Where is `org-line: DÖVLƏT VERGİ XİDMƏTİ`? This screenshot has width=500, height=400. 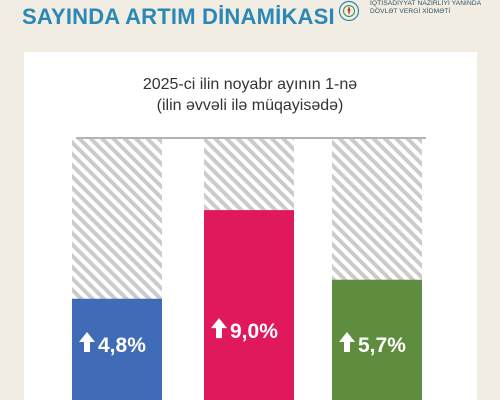 org-line: DÖVLƏT VERGİ XİDMƏTİ is located at coordinates (410, 12).